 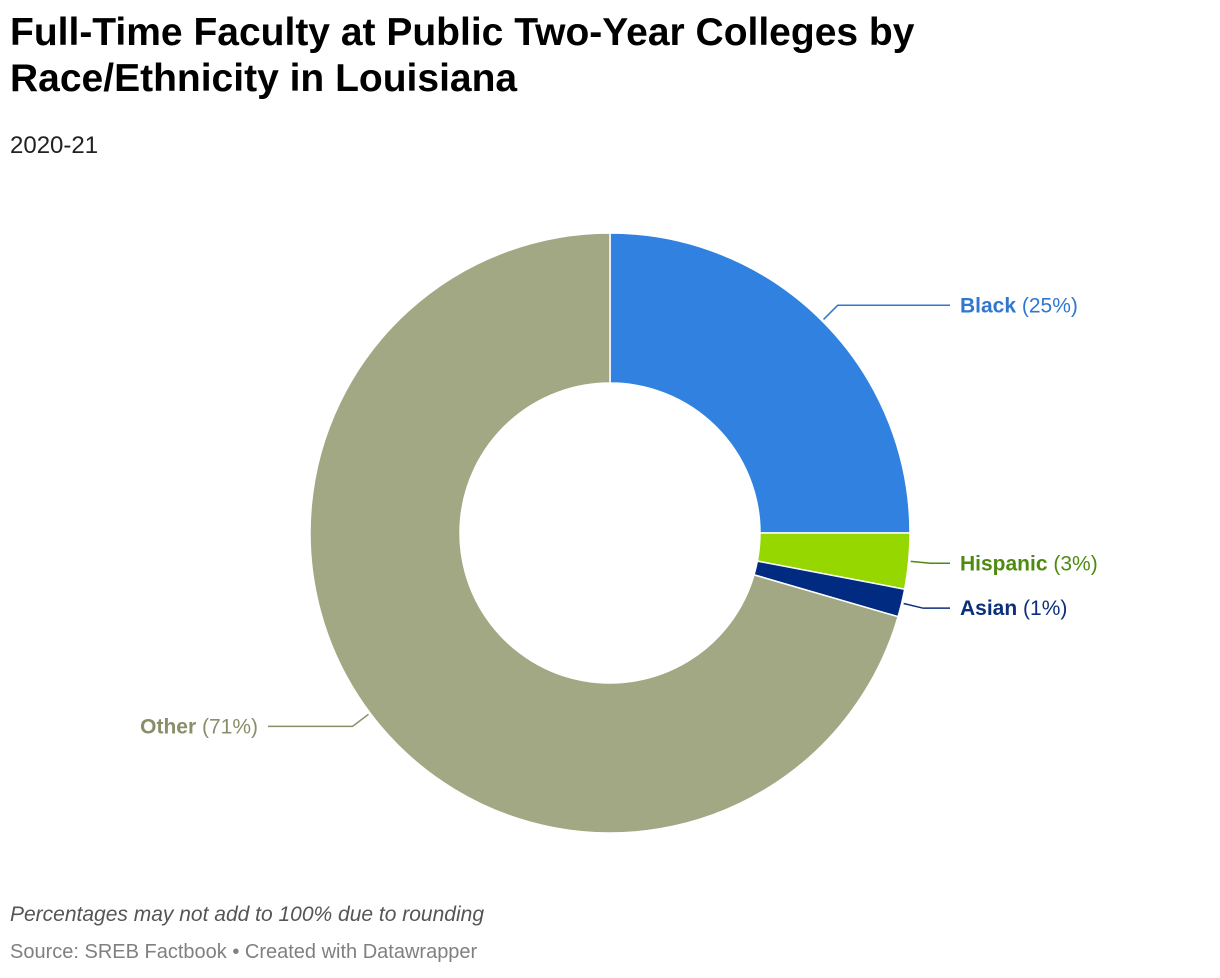 I want to click on slice-label-other: Other (71%), so click(x=199, y=726).